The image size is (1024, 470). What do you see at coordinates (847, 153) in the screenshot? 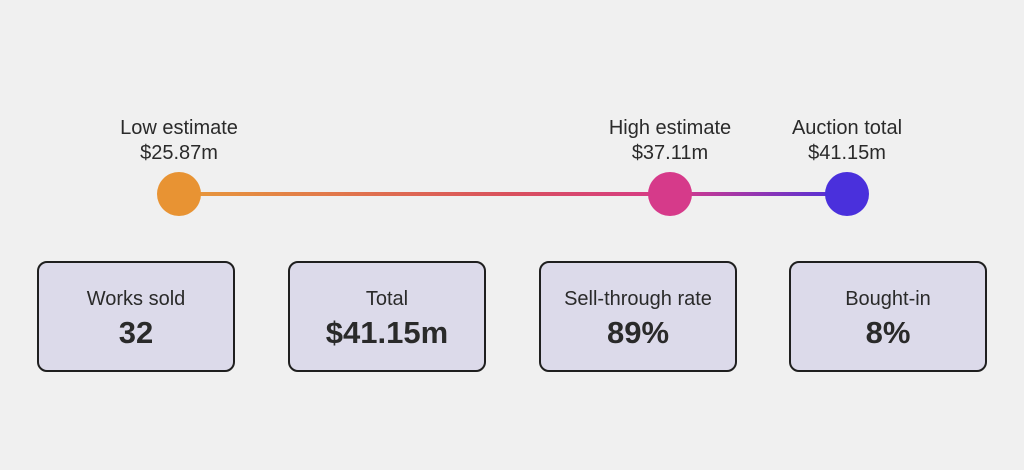
I see `auction-total-value: $41.15m` at bounding box center [847, 153].